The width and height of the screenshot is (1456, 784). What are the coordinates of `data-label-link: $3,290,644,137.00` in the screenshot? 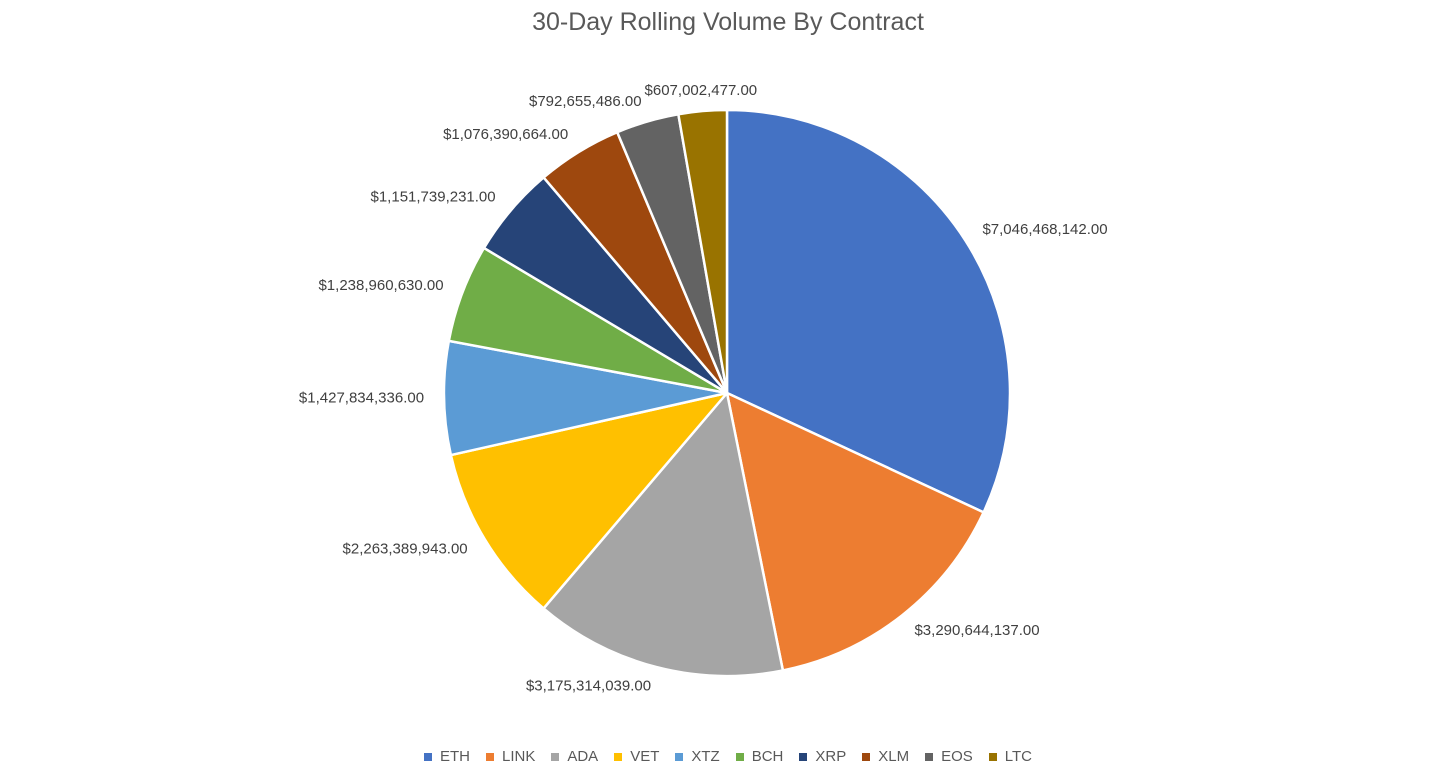 It's located at (976, 630).